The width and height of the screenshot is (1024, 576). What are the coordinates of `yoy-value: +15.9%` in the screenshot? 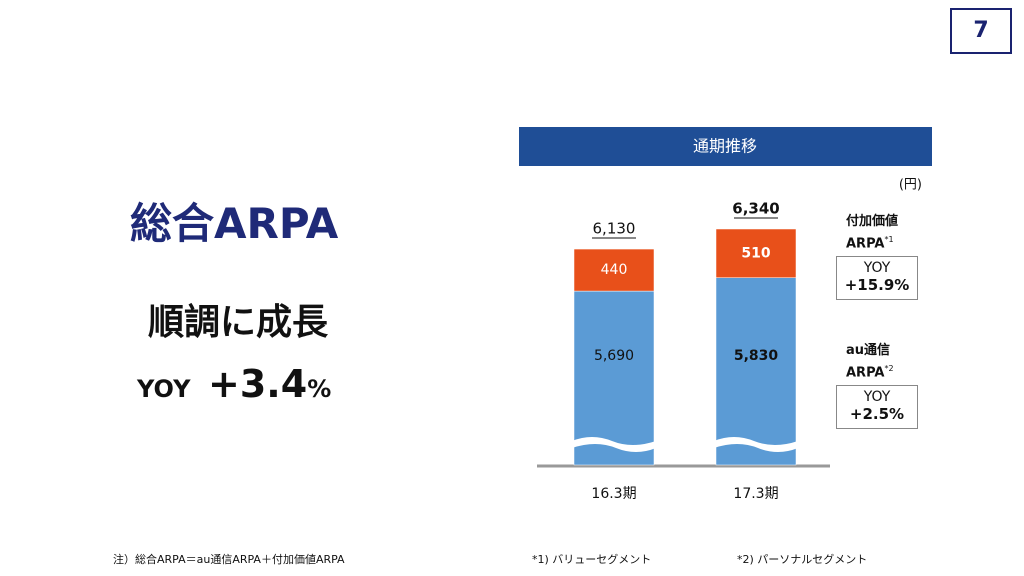 It's located at (877, 285).